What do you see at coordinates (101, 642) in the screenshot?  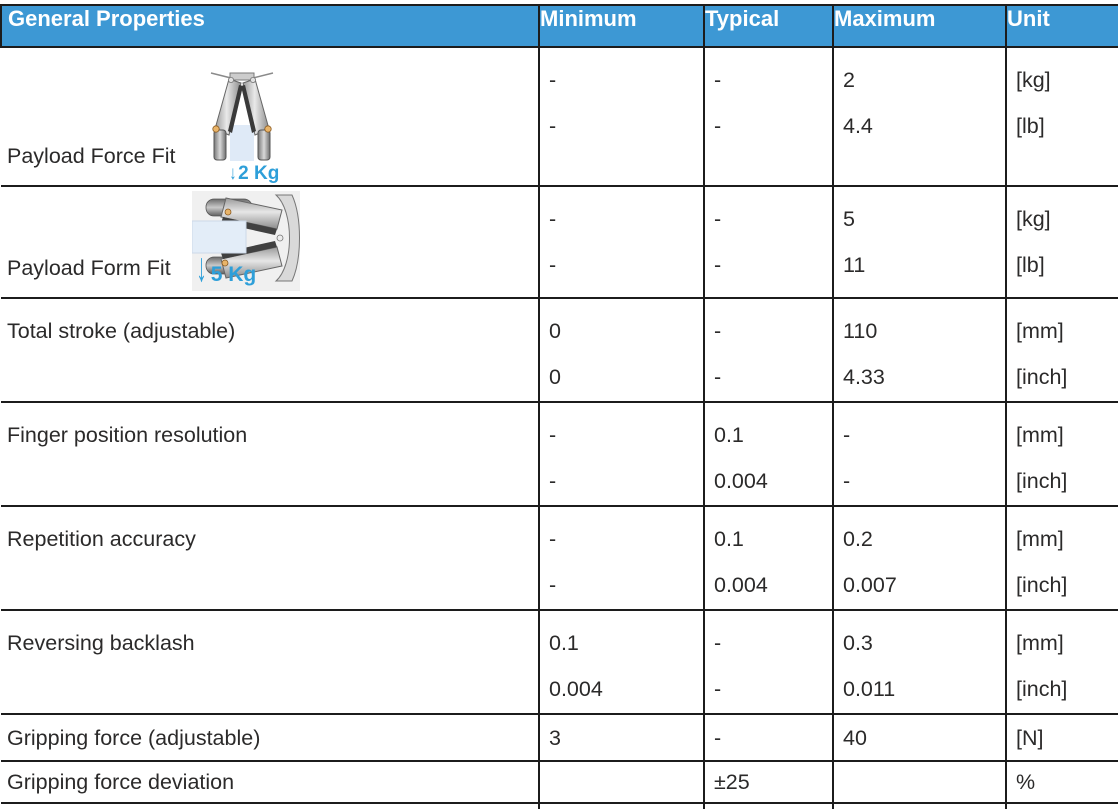 I see `row-label: Reversing backlash` at bounding box center [101, 642].